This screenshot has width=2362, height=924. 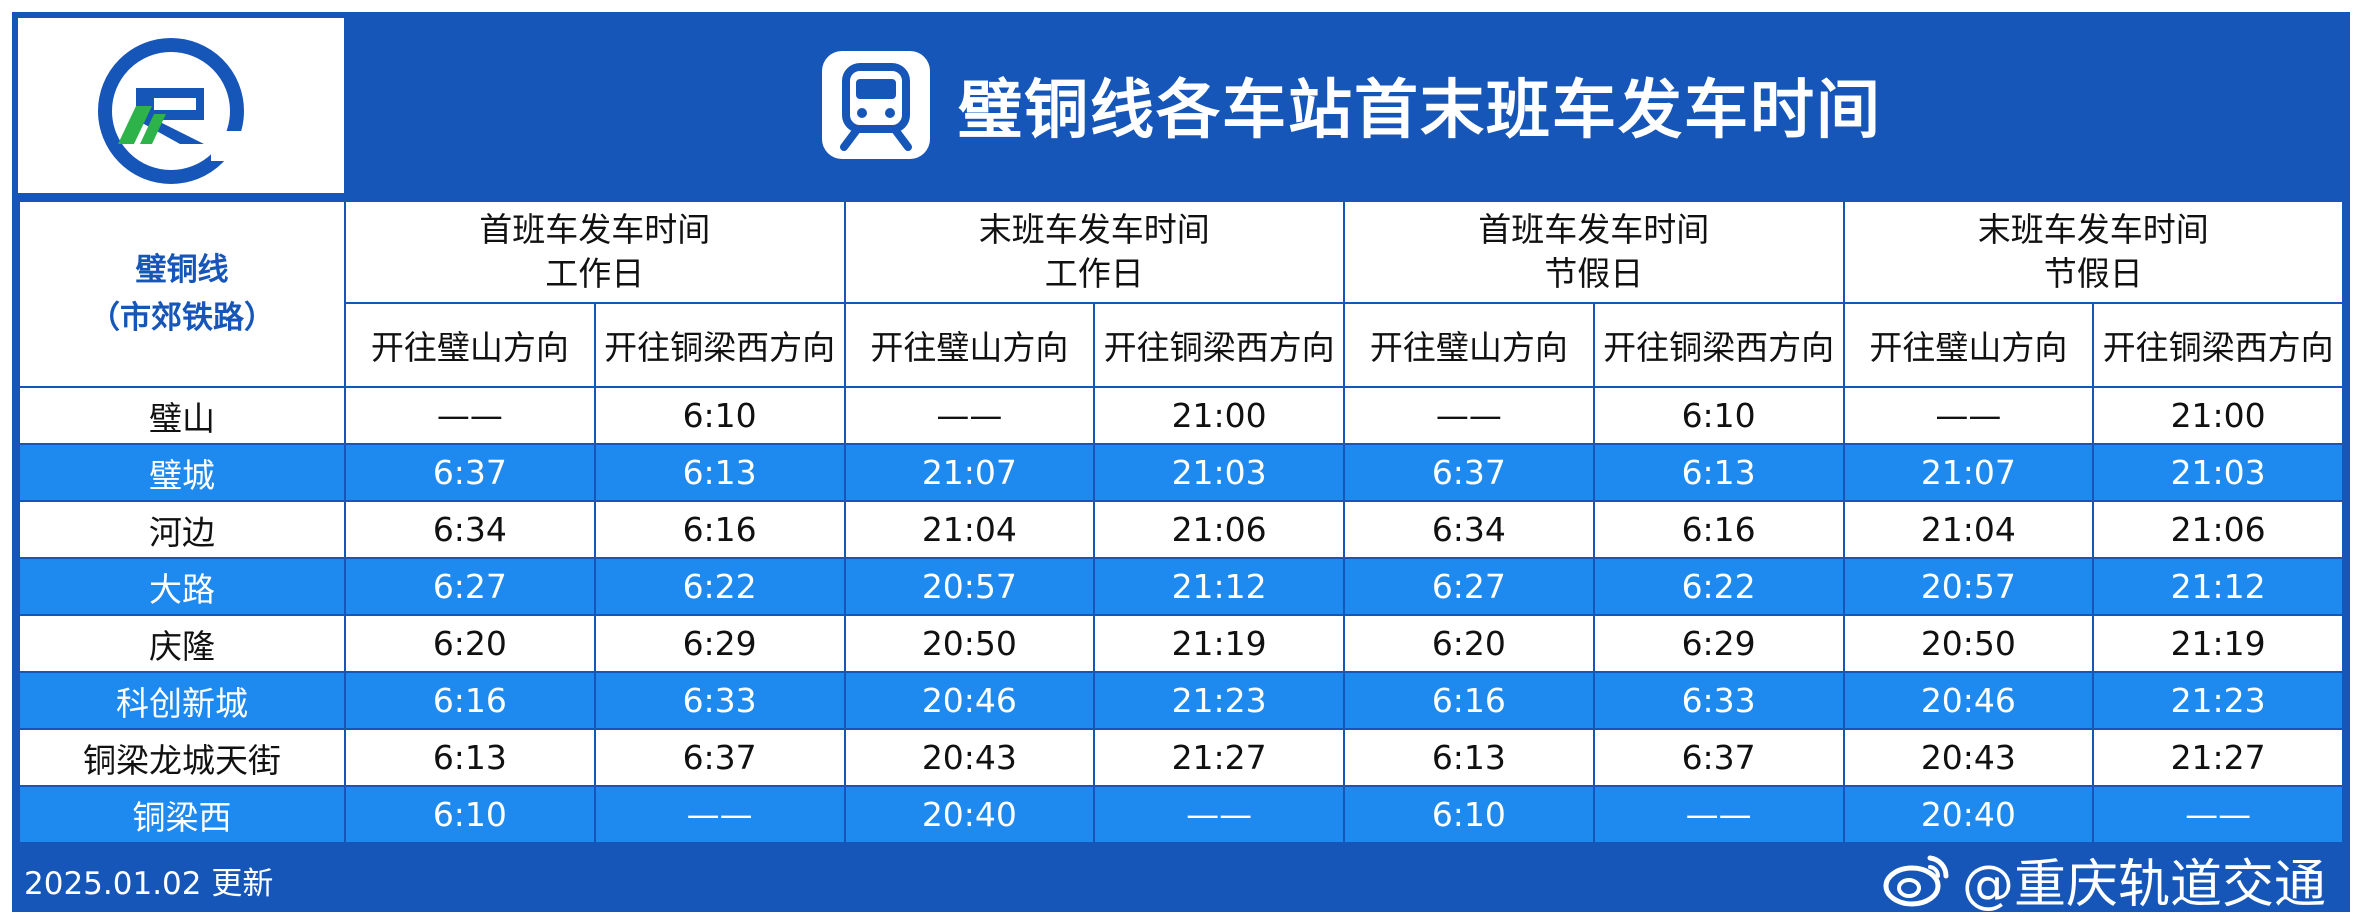 What do you see at coordinates (876, 105) in the screenshot?
I see `metro-train-icon` at bounding box center [876, 105].